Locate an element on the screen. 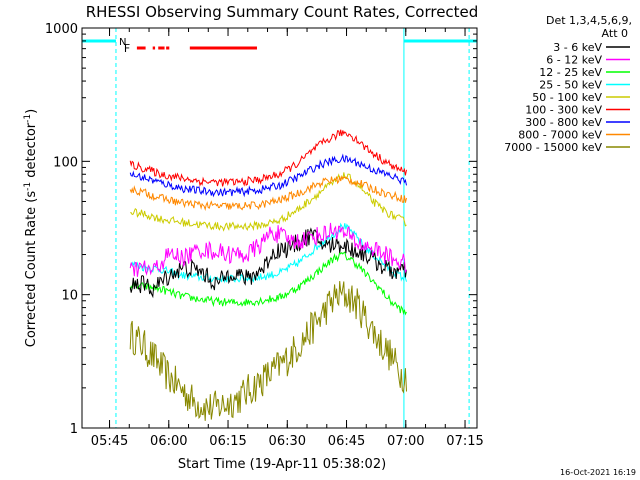 Image resolution: width=640 pixels, height=480 pixels. x-tick-label: 06:30 is located at coordinates (287, 441).